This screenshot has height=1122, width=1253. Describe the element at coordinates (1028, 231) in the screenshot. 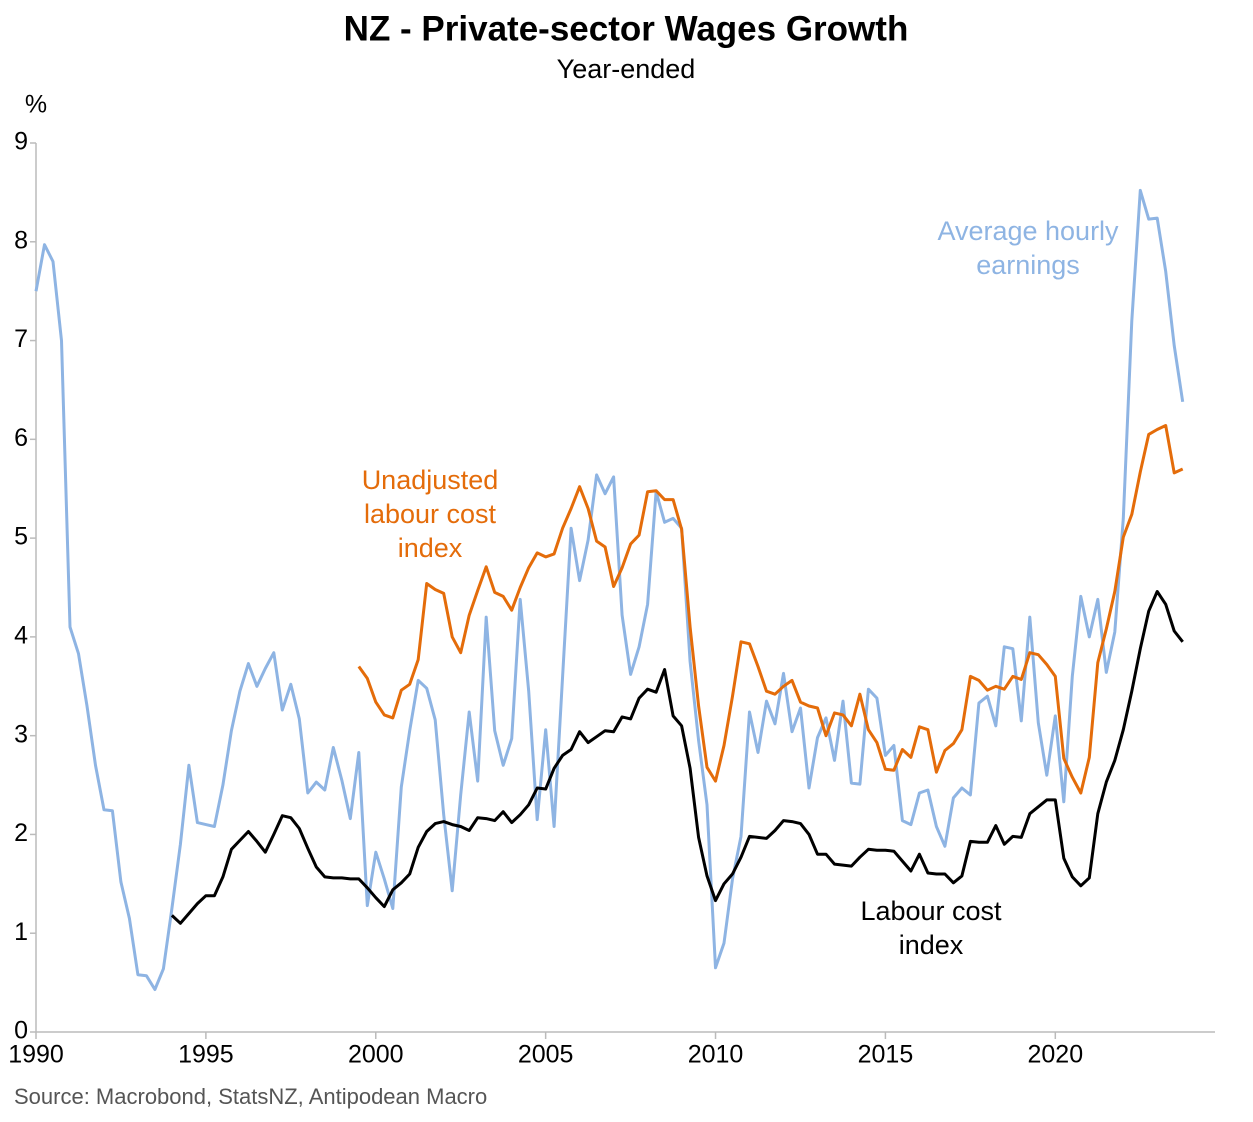

I see `series-label: Average hourly` at that location.